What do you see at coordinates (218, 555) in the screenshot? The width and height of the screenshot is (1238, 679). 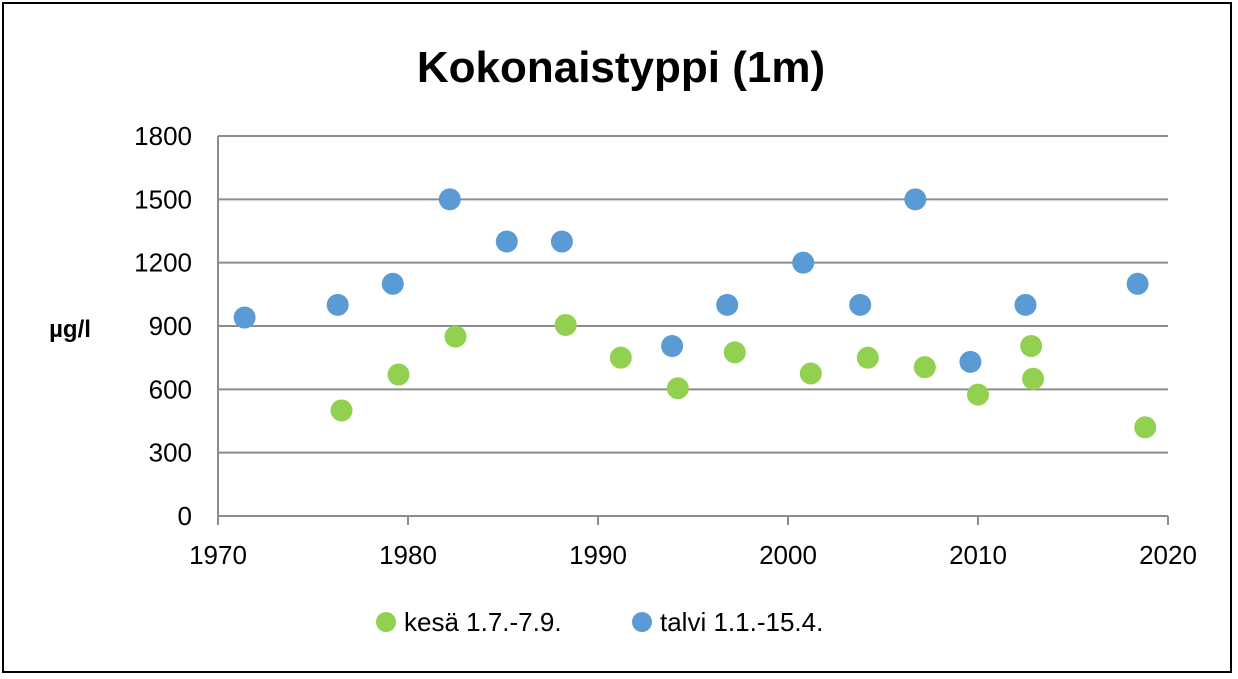 I see `x-tick-label: 1970` at bounding box center [218, 555].